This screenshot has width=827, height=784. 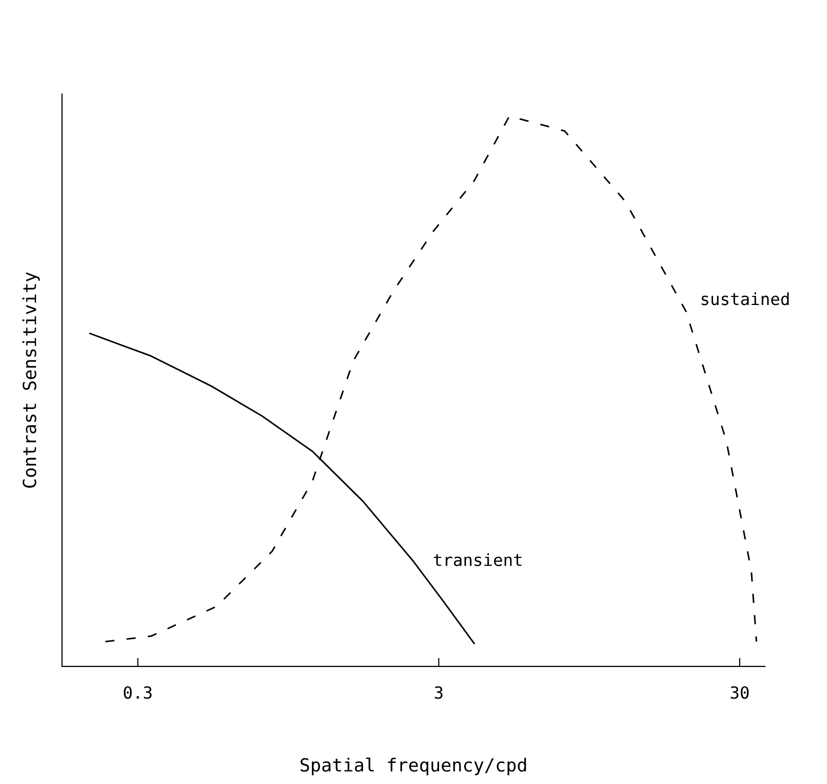 I want to click on y-axis-title: Contrast Sensitivity, so click(x=31, y=380).